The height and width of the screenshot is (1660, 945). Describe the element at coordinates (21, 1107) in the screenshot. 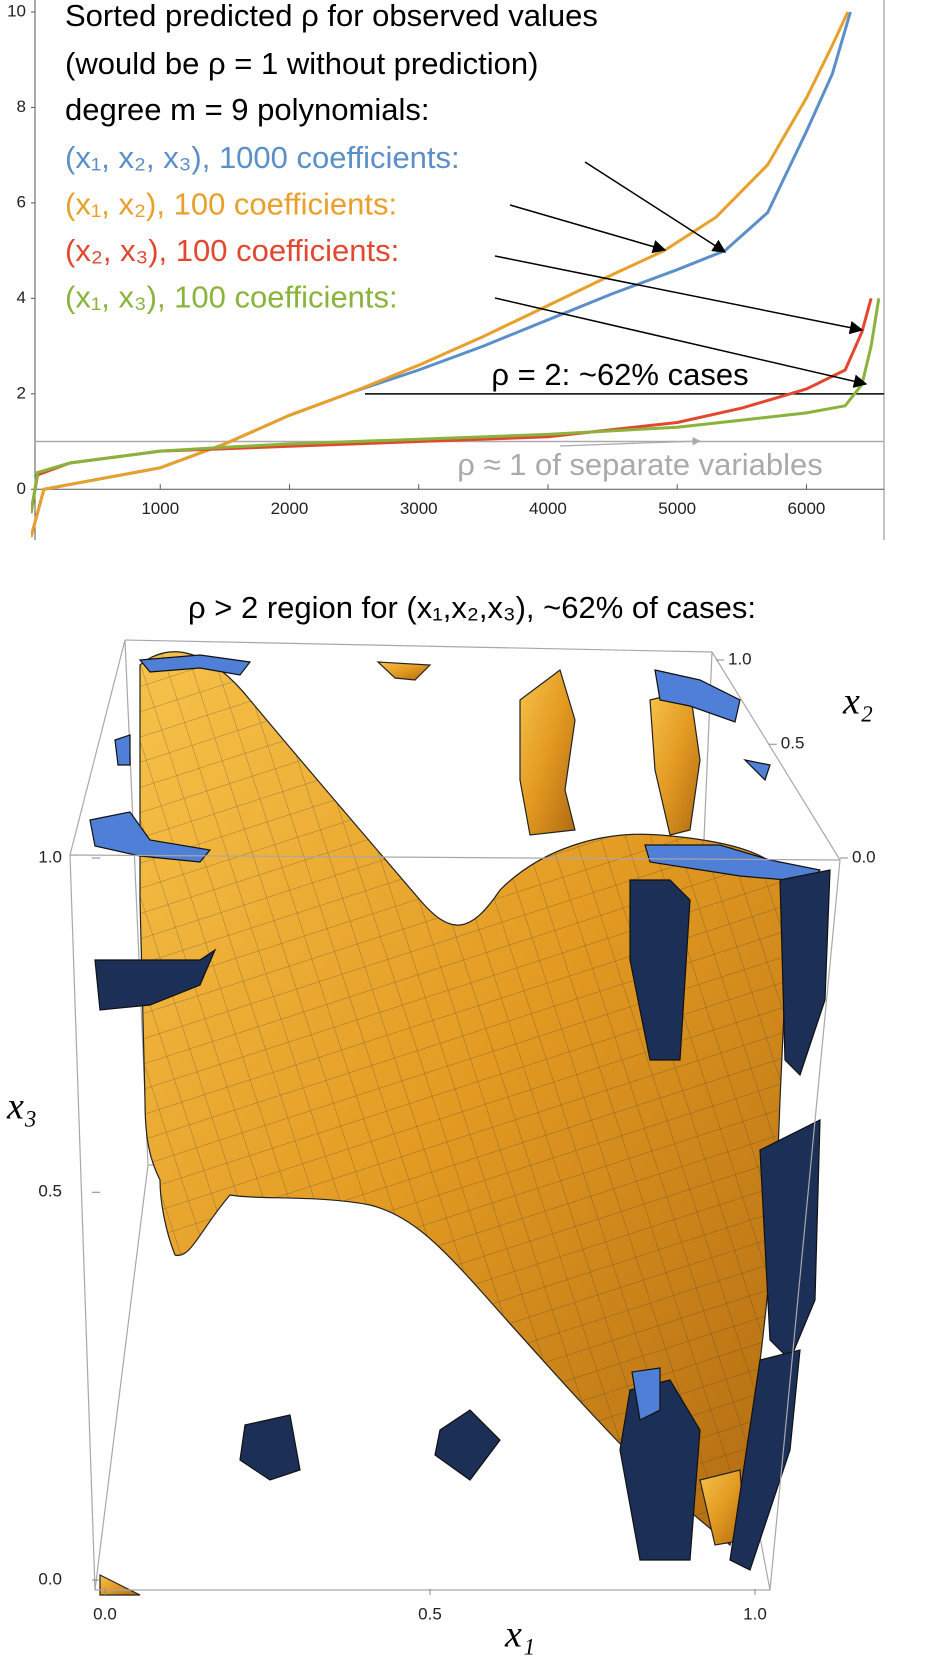

I see `x3-axis-label: x₃` at that location.